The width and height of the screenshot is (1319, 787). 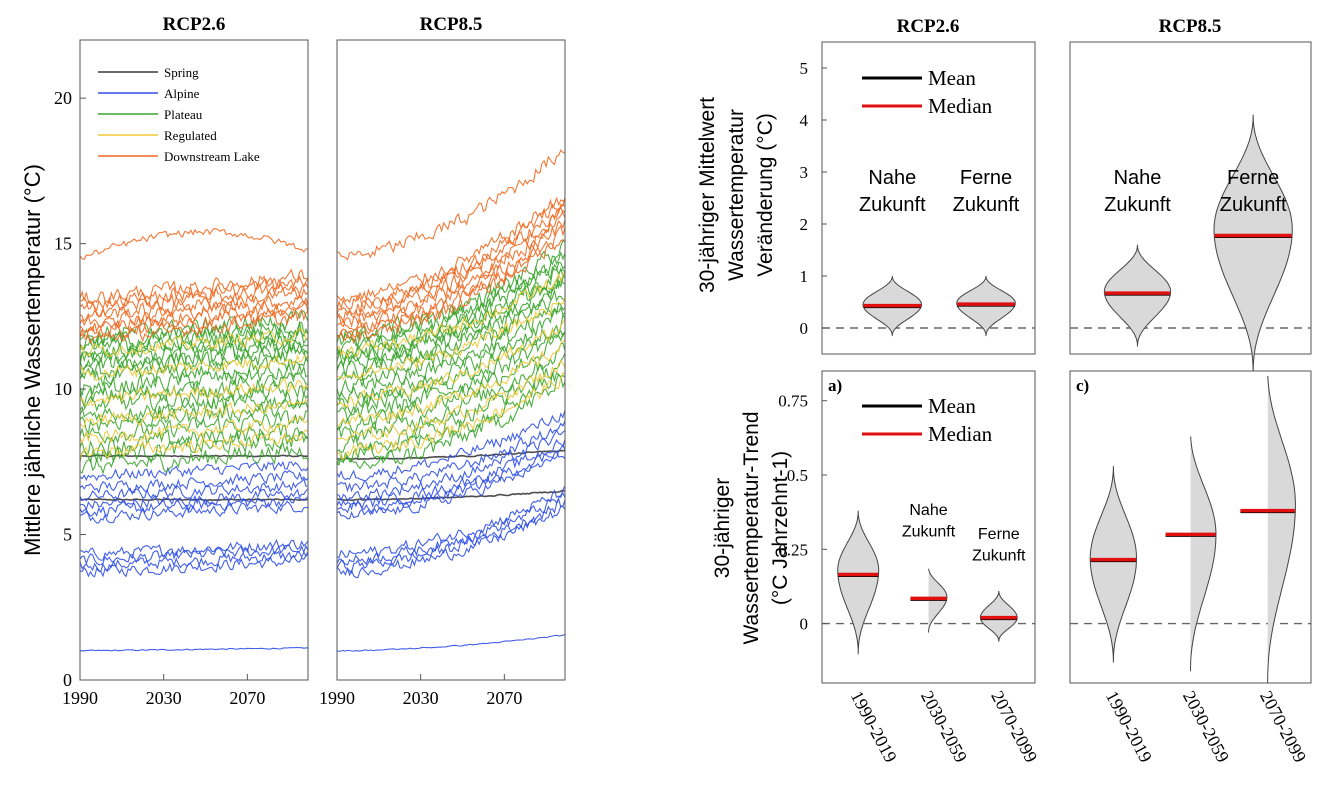 I want to click on legend-label: Spring, so click(x=181, y=72).